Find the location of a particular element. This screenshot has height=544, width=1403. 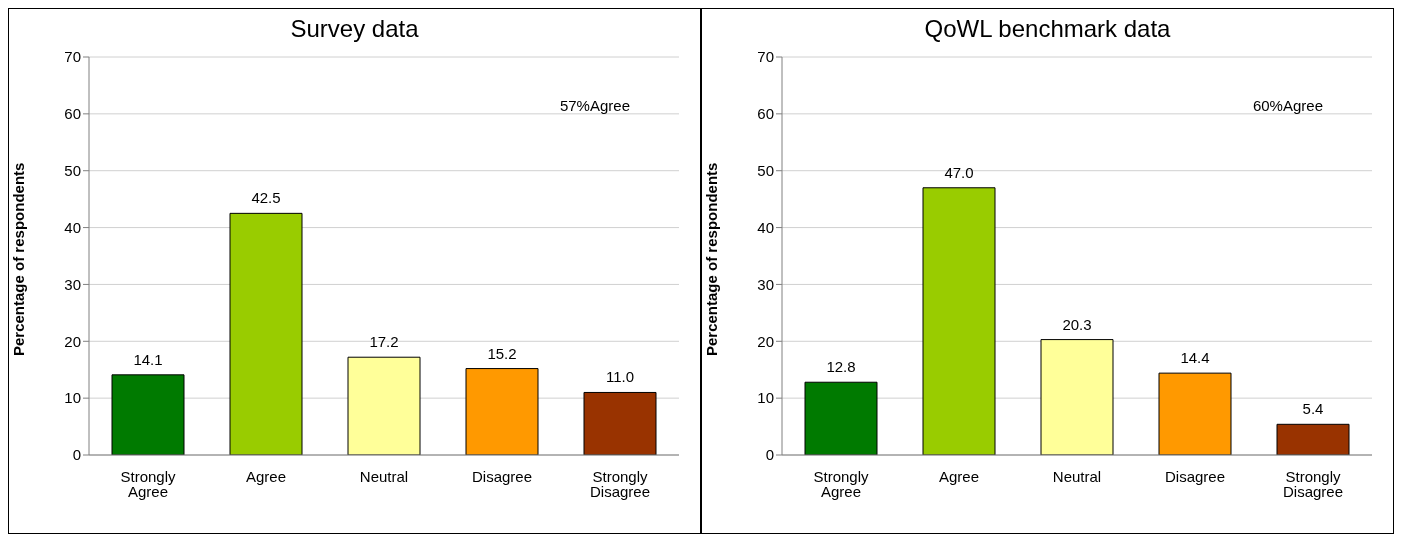

annotation: 60%Agree is located at coordinates (1287, 105).